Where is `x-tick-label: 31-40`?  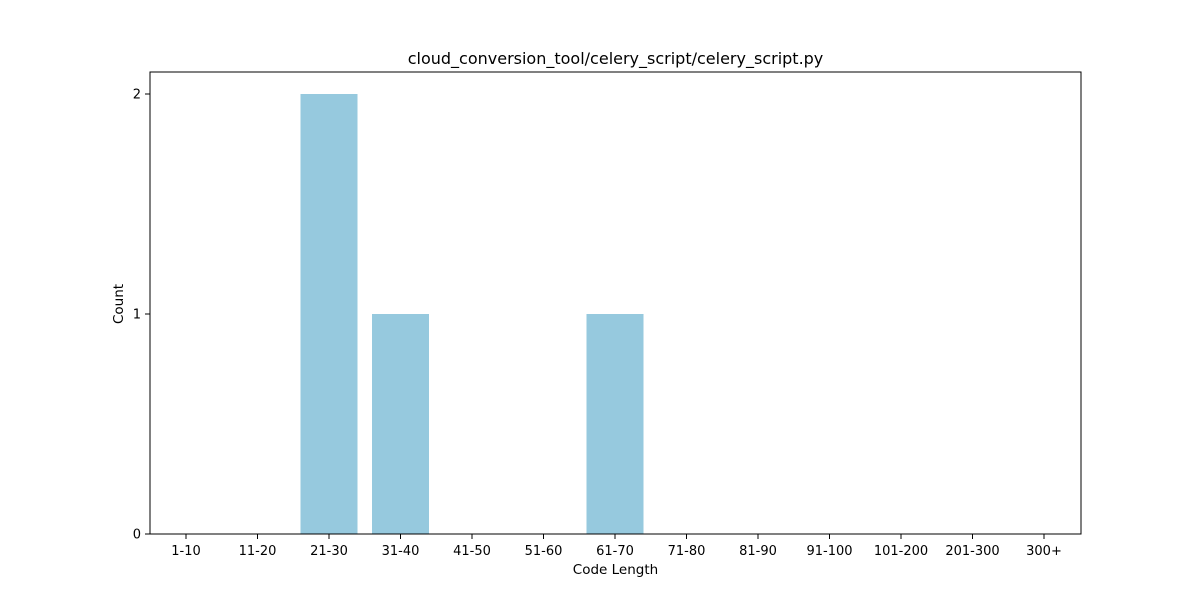 x-tick-label: 31-40 is located at coordinates (401, 551).